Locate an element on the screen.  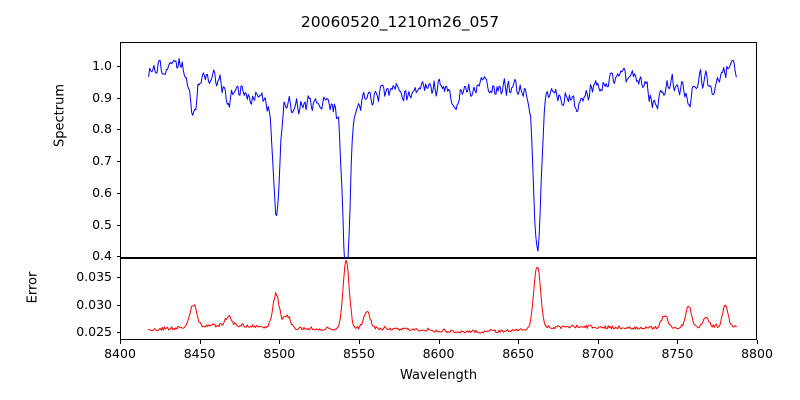
wavelength-tick-label: 8500 is located at coordinates (279, 353).